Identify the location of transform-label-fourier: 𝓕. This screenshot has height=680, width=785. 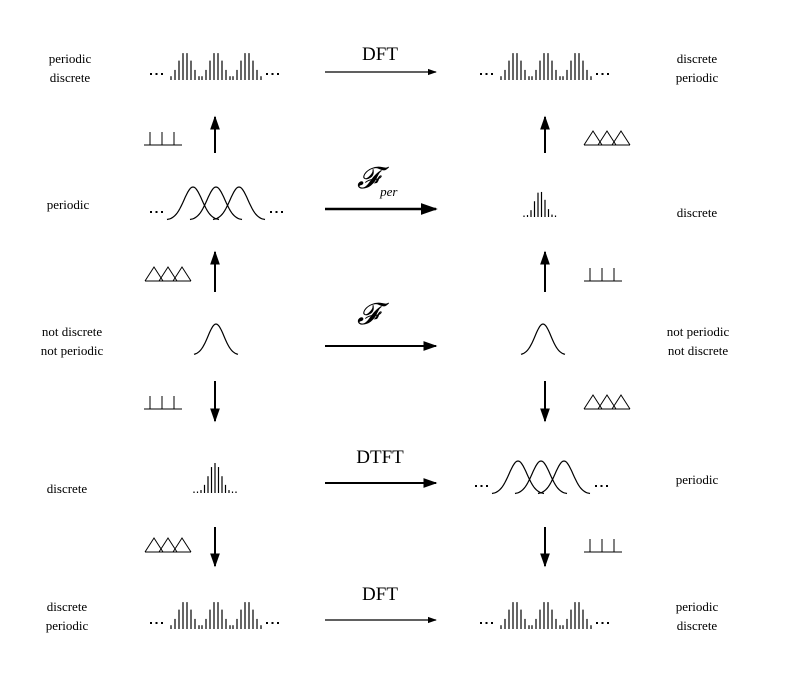
(368, 314).